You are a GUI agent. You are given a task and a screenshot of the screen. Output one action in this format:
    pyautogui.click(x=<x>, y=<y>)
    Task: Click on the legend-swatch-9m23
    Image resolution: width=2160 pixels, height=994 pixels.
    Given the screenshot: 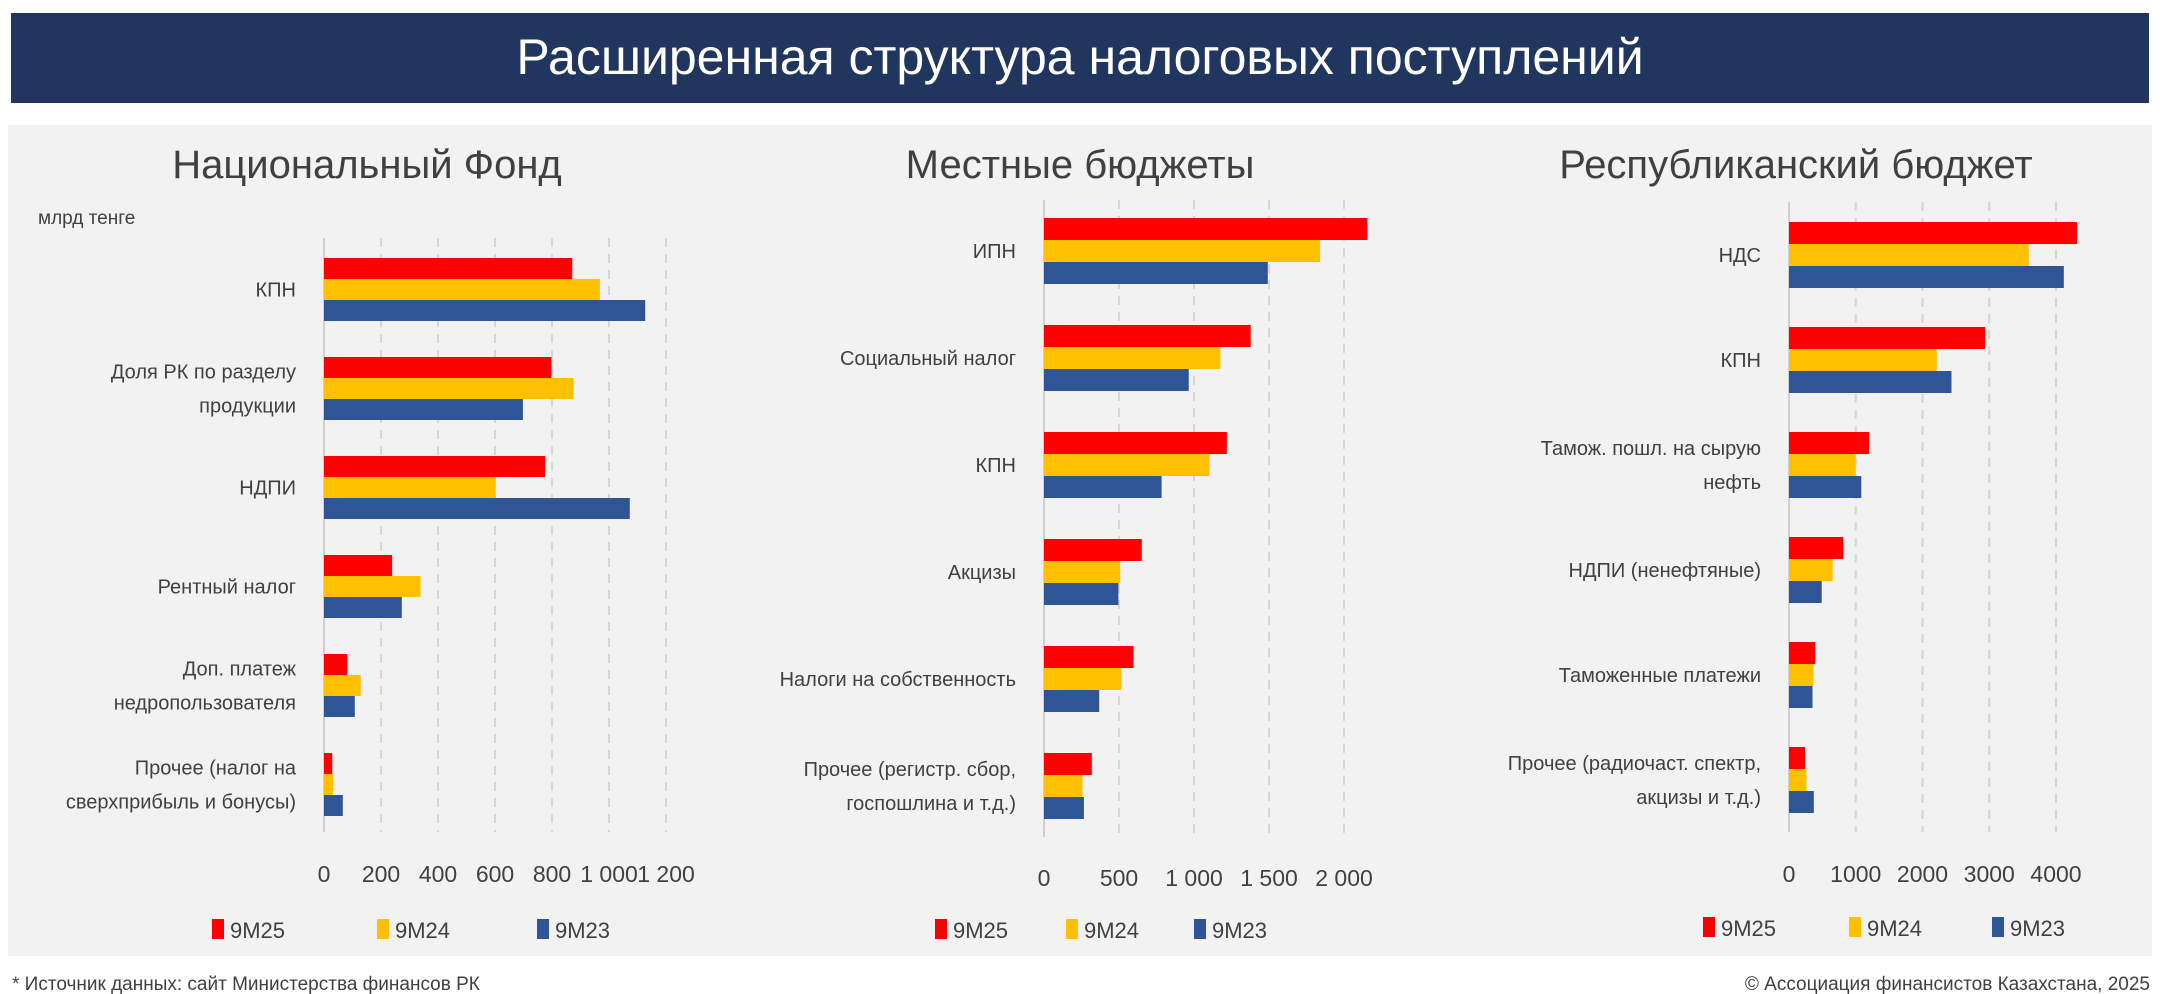 What is the action you would take?
    pyautogui.click(x=1200, y=929)
    